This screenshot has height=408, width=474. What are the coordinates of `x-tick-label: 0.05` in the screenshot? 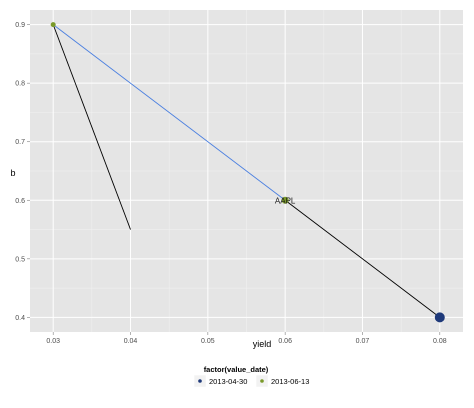 It's located at (208, 341).